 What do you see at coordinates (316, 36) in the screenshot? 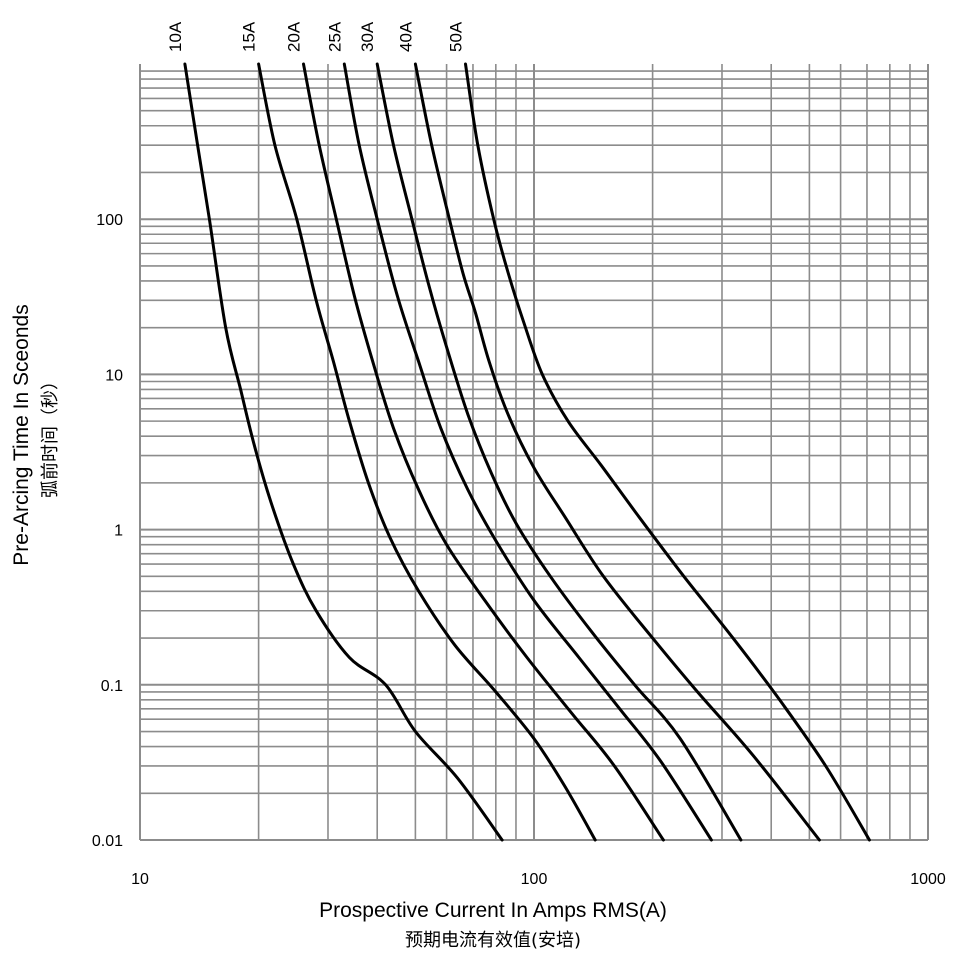
I see `series-captions: 10A 15A 20A 25A 30A 40A 50A` at bounding box center [316, 36].